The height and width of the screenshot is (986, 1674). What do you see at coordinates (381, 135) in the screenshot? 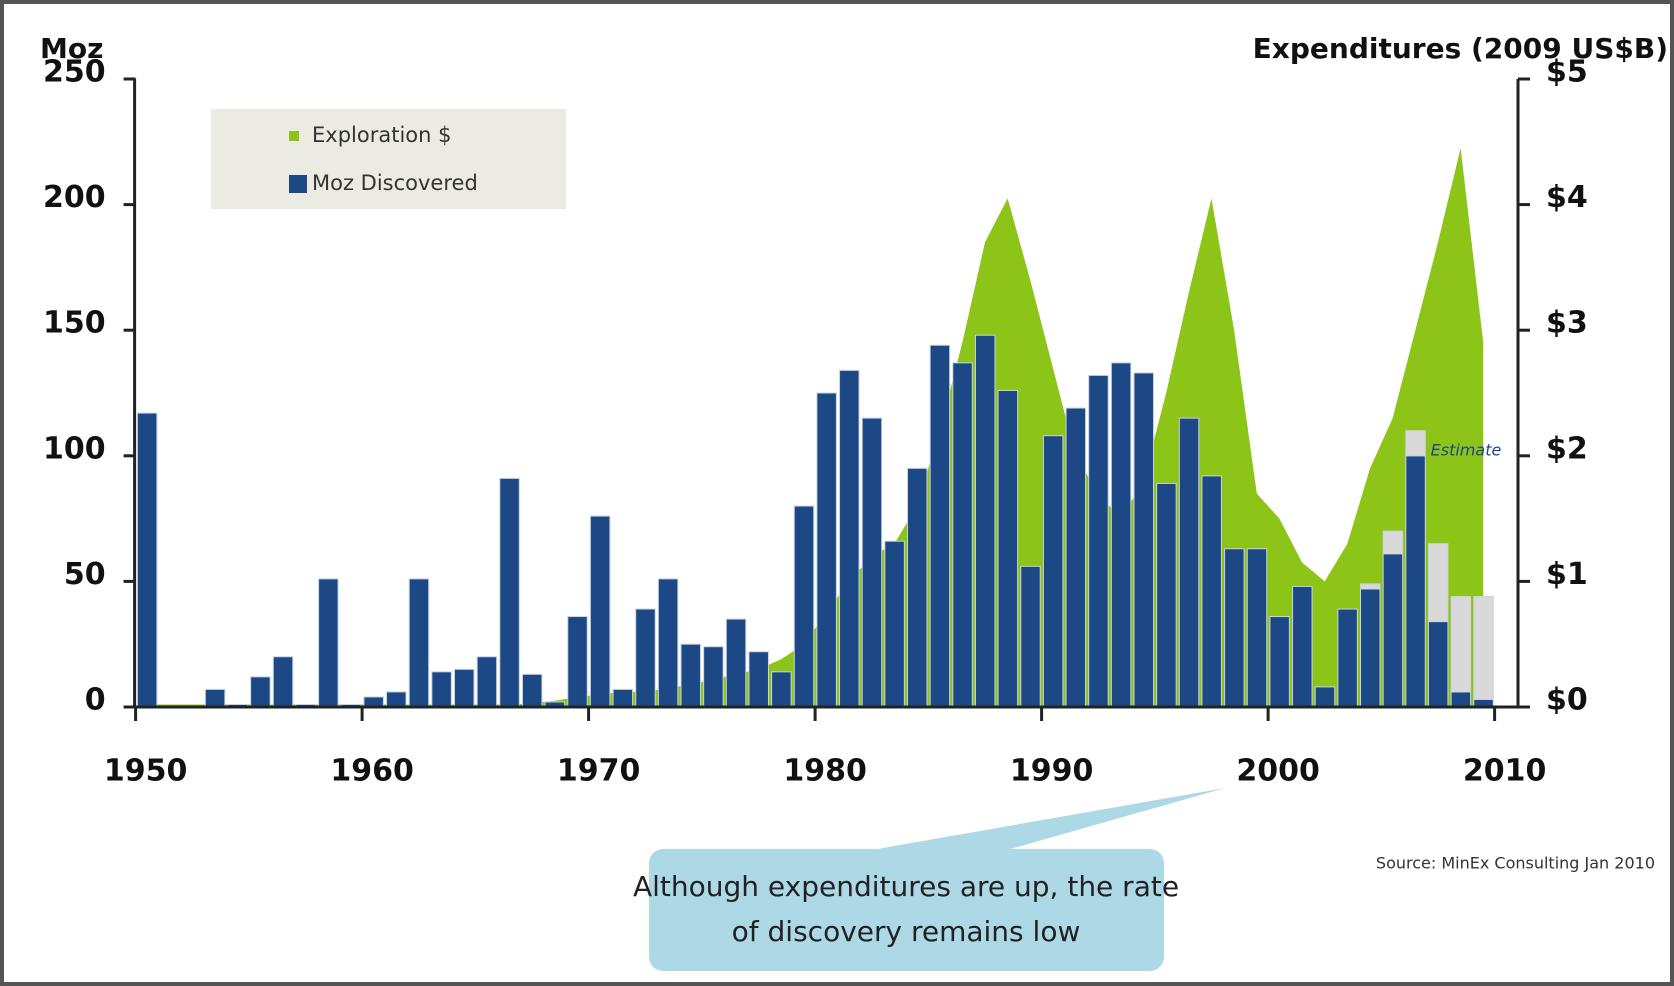
I see `legend-label: Exploration $` at bounding box center [381, 135].